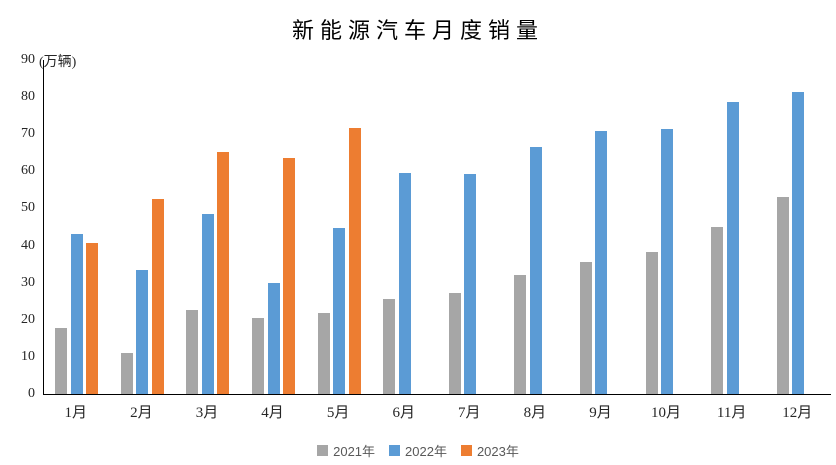 The height and width of the screenshot is (465, 836). I want to click on bar-series3-month4, so click(289, 275).